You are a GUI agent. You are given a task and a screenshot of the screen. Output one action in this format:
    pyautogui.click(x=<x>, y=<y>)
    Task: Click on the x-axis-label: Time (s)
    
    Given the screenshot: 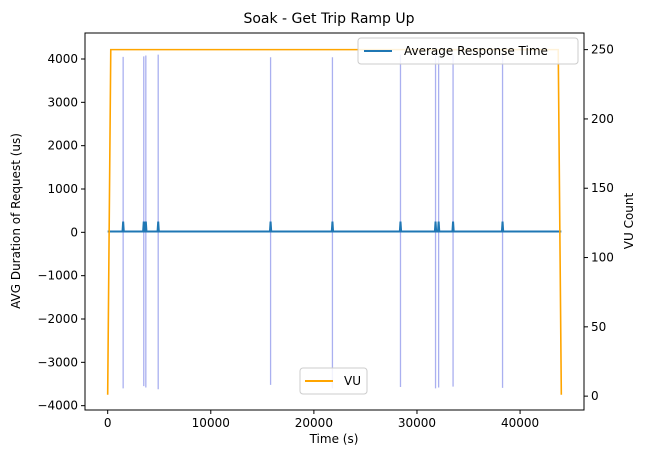 What is the action you would take?
    pyautogui.click(x=334, y=439)
    